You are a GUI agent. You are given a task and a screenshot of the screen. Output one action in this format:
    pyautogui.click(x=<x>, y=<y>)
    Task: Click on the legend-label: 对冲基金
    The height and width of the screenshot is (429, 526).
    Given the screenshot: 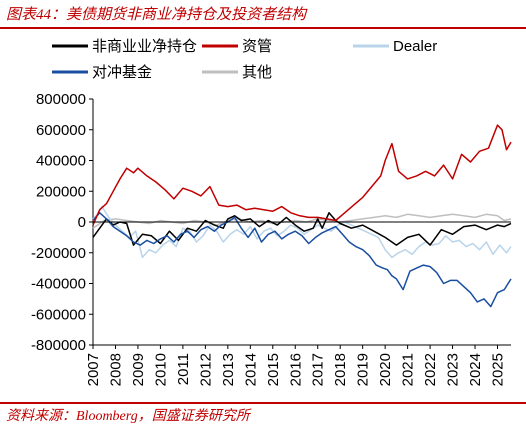 What is the action you would take?
    pyautogui.click(x=122, y=72)
    